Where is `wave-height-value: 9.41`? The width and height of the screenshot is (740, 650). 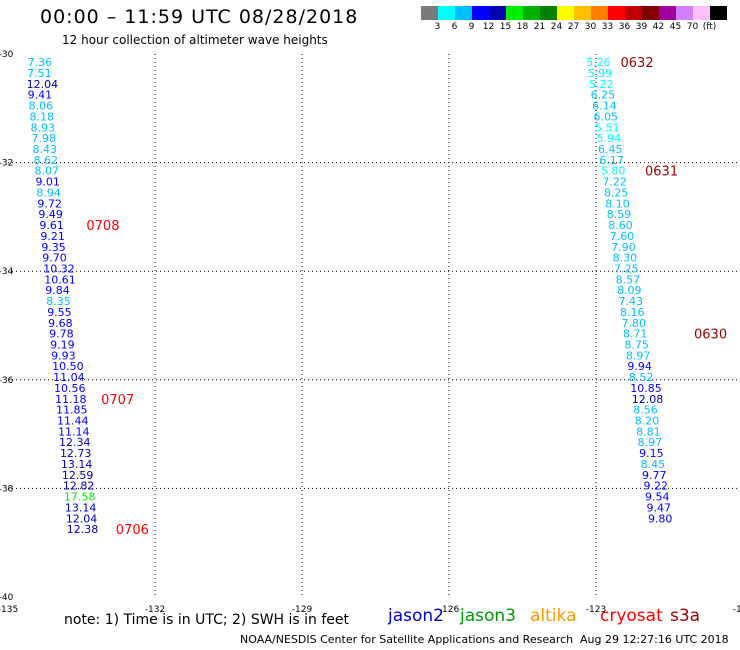 wave-height-value: 9.41 is located at coordinates (40, 95).